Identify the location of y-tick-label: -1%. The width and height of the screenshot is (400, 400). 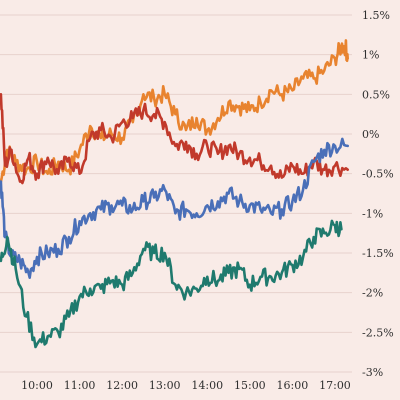
(372, 213).